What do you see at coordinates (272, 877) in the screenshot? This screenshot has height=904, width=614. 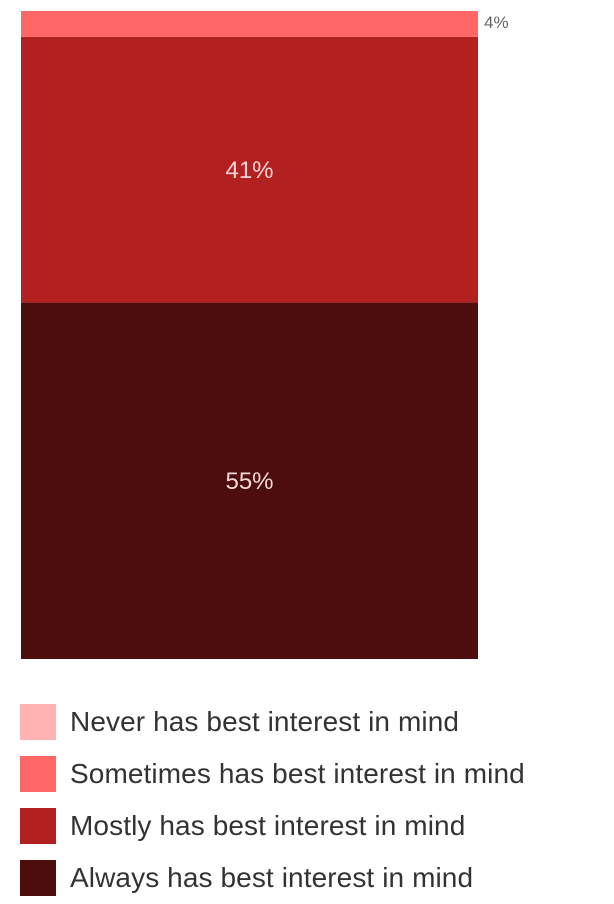 I see `legend-label: Always has best interest in mind` at bounding box center [272, 877].